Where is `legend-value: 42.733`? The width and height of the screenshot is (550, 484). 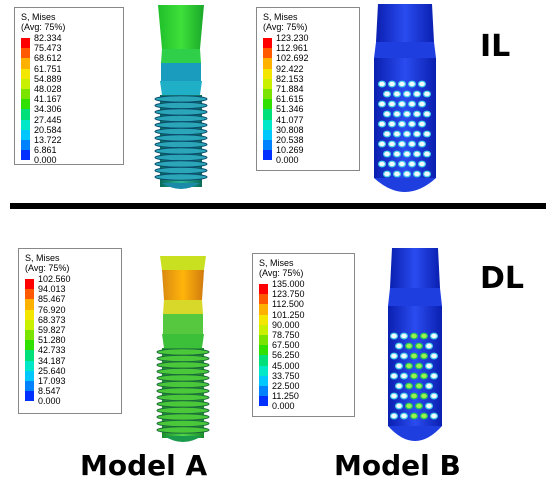
legend-value: 42.733 is located at coordinates (52, 350).